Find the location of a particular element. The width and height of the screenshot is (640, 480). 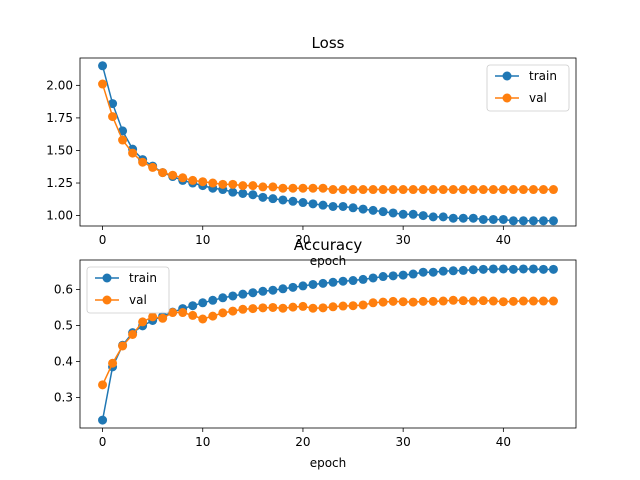

accuracy-x-tick-label: 40 is located at coordinates (503, 442).